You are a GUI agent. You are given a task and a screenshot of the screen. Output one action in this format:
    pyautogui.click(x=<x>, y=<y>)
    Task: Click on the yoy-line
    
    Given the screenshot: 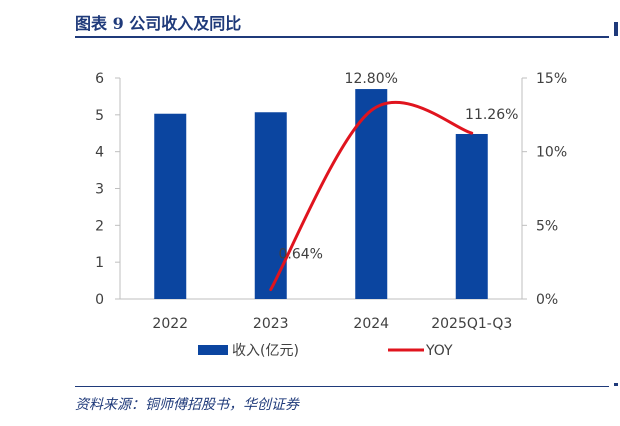 What is the action you would take?
    pyautogui.click(x=371, y=196)
    